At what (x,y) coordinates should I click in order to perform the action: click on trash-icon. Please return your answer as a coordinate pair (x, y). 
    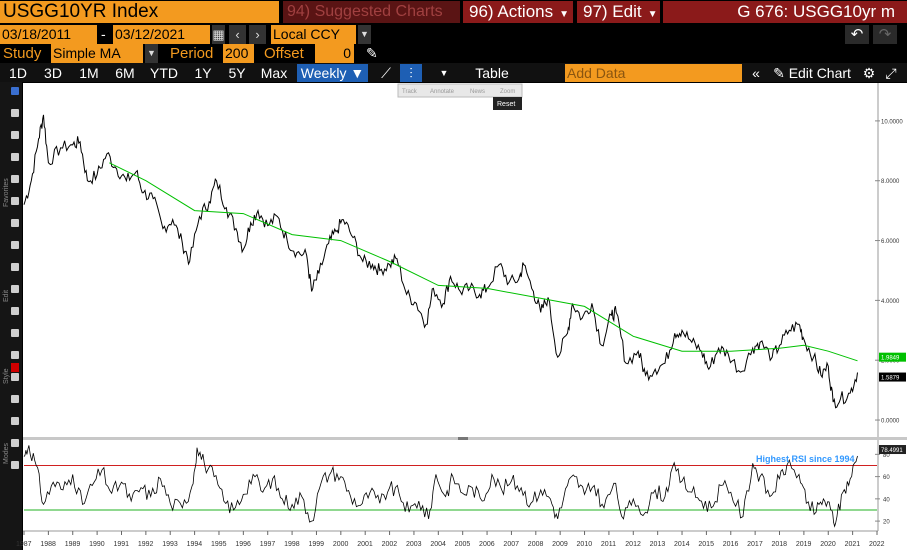
    Looking at the image, I should click on (15, 399).